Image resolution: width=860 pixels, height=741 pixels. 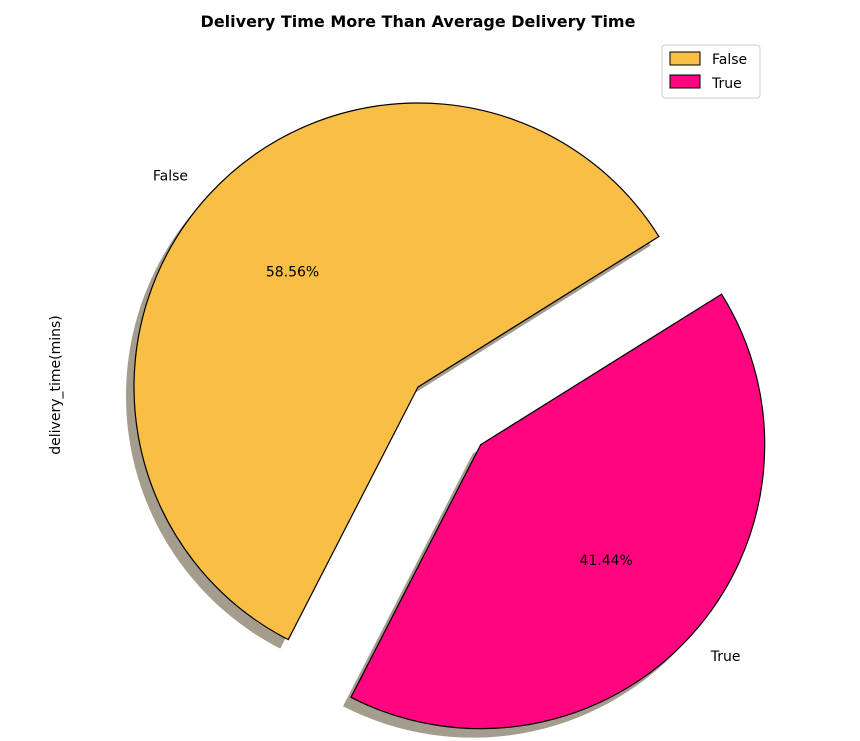 I want to click on slice-label-true: True, so click(x=725, y=657).